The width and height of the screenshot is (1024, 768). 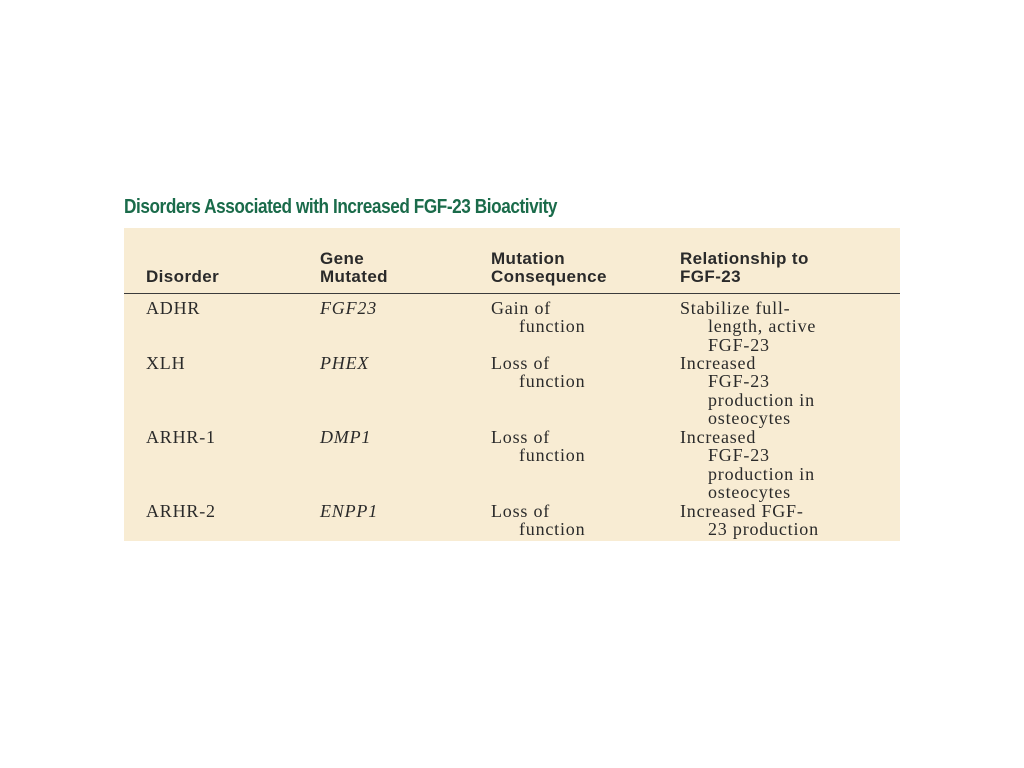 What do you see at coordinates (345, 363) in the screenshot?
I see `row-2-gene: PHEX` at bounding box center [345, 363].